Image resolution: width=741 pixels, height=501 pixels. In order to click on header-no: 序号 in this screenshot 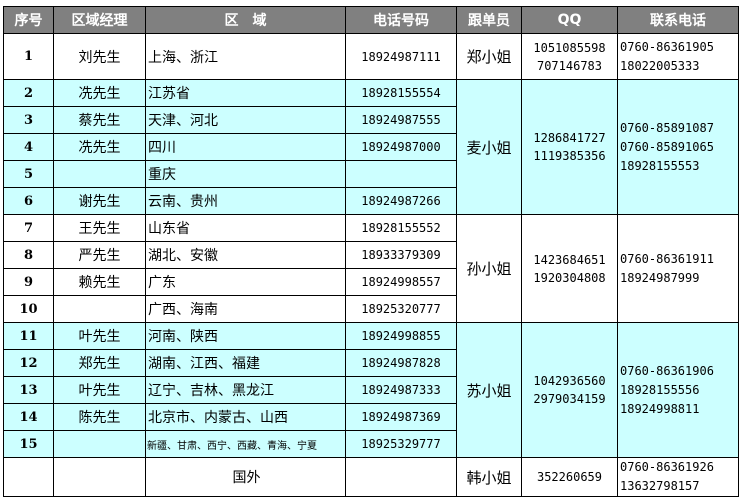, I will do `click(28, 20)`.